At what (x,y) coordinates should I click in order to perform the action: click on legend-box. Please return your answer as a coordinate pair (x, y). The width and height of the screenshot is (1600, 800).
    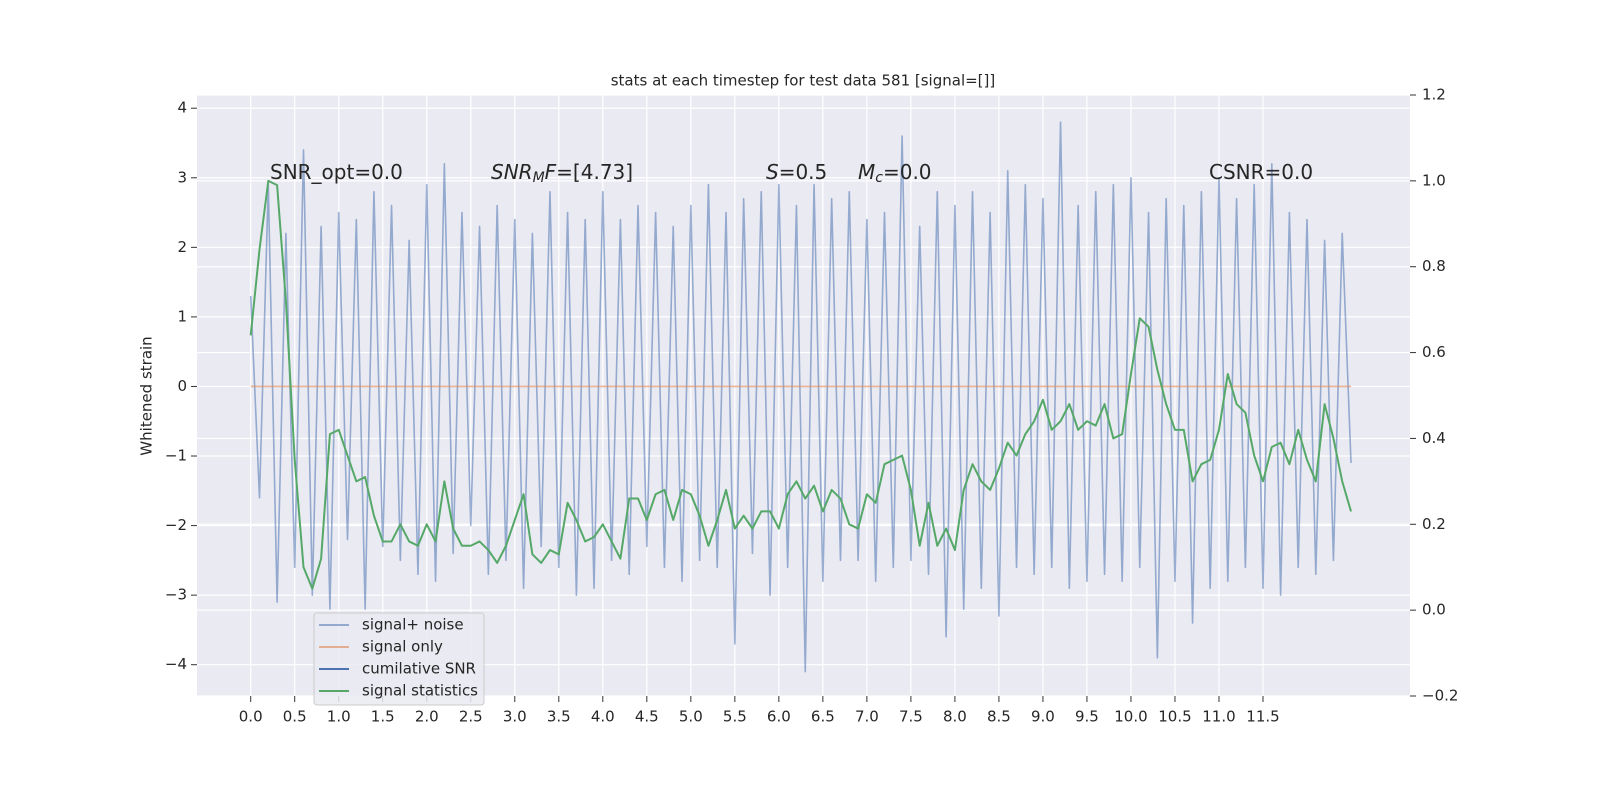
    Looking at the image, I should click on (399, 659).